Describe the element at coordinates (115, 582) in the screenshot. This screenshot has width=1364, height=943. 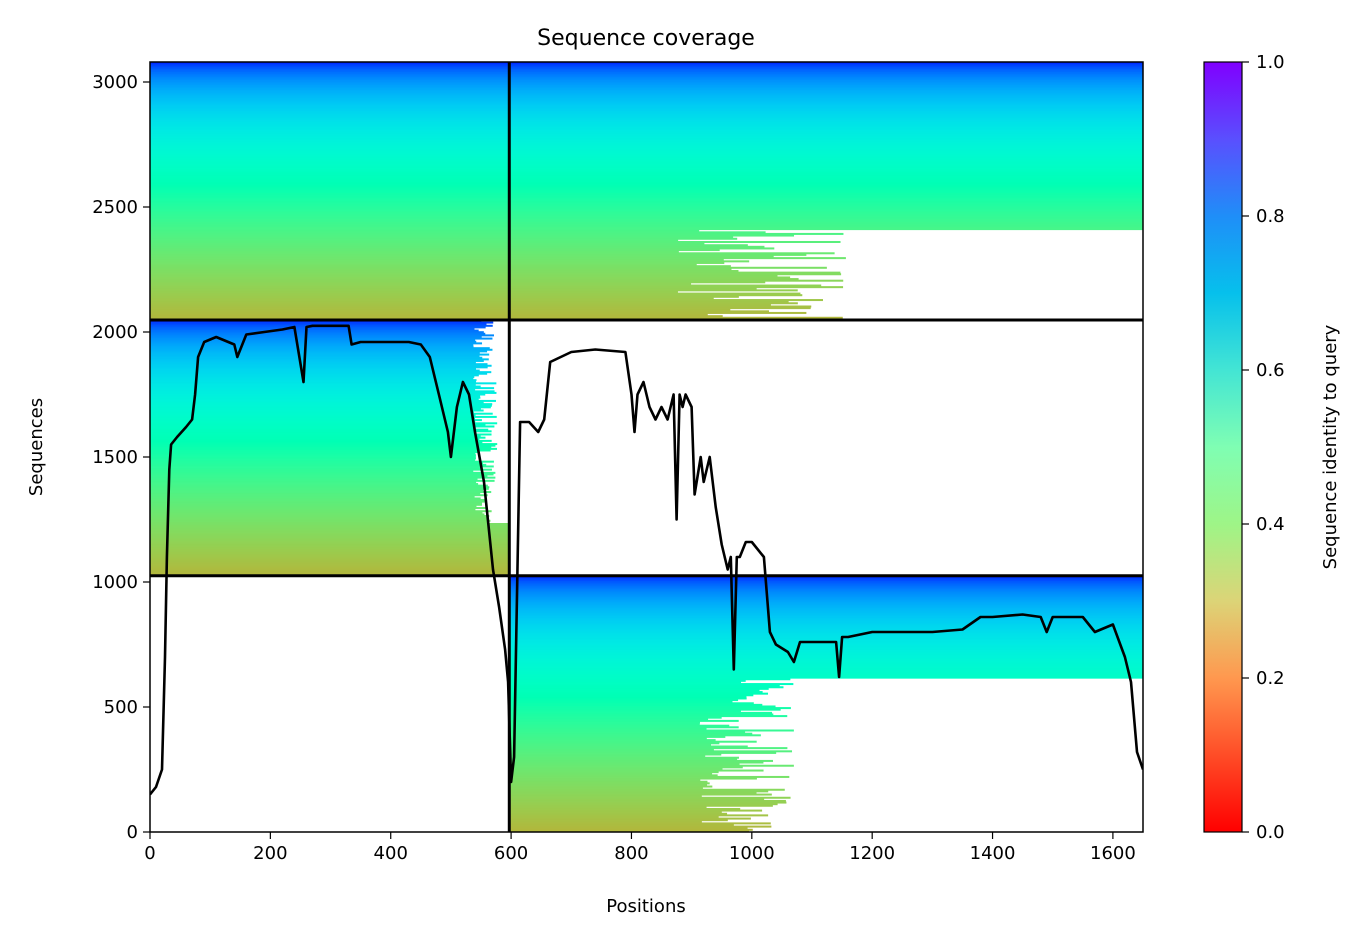
I see `y-tick-label: 1000` at that location.